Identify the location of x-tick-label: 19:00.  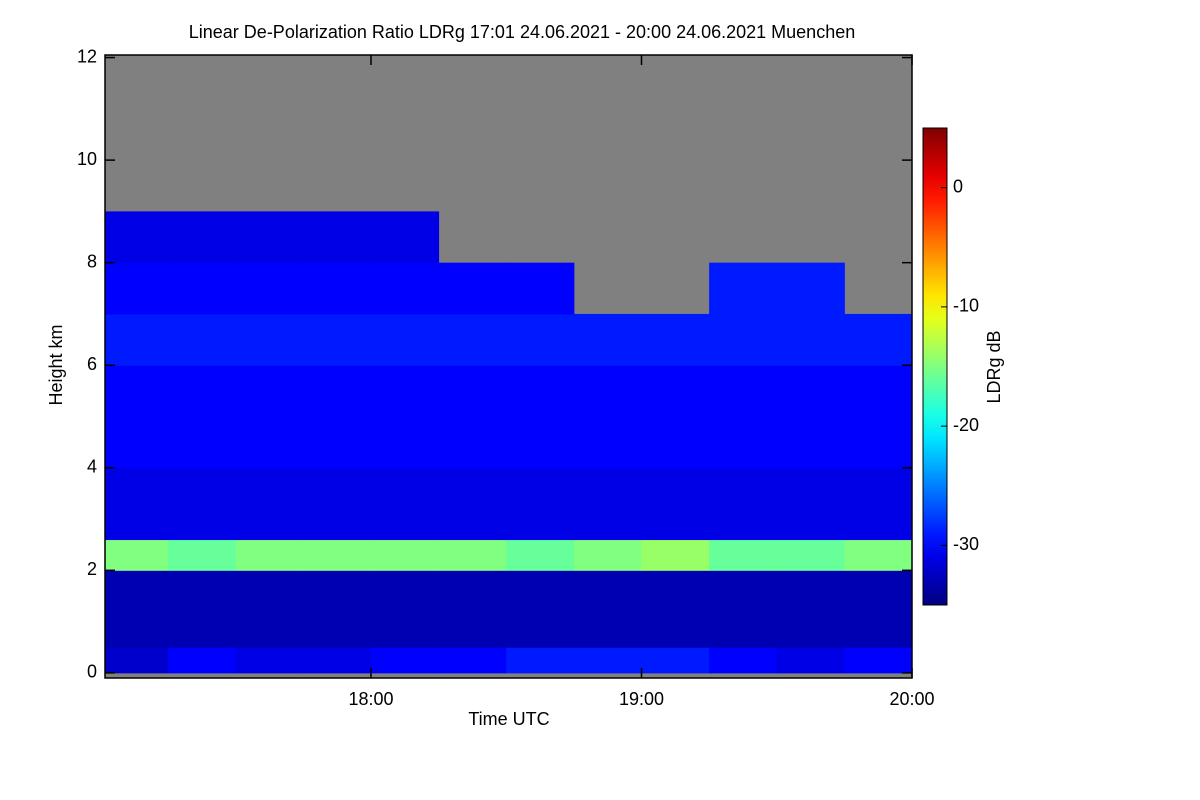
(641, 699).